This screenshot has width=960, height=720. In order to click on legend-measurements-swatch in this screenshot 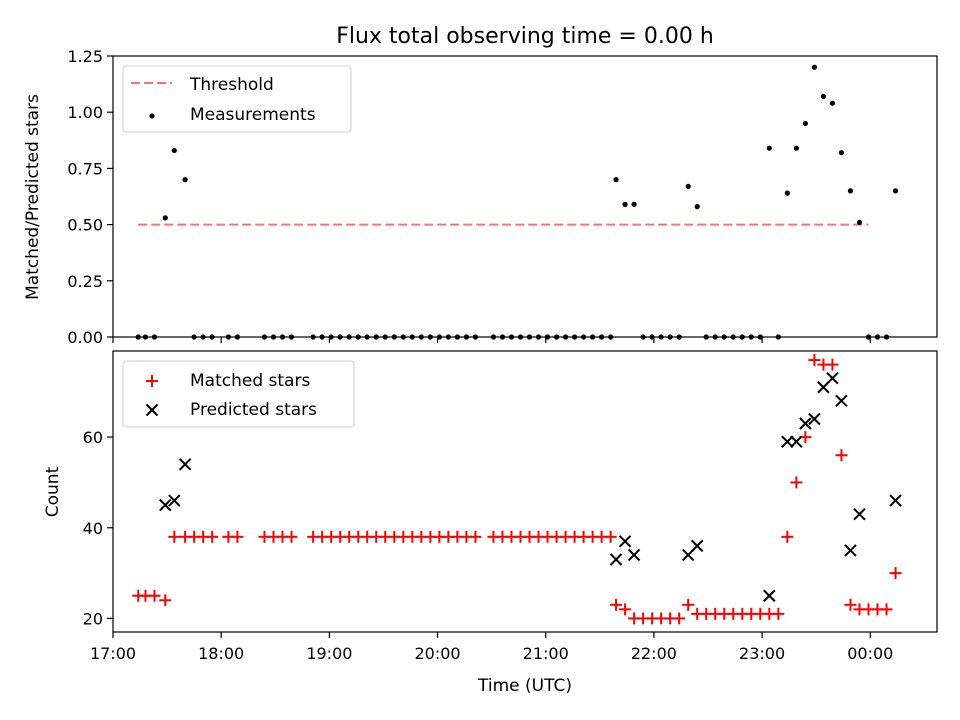, I will do `click(152, 116)`.